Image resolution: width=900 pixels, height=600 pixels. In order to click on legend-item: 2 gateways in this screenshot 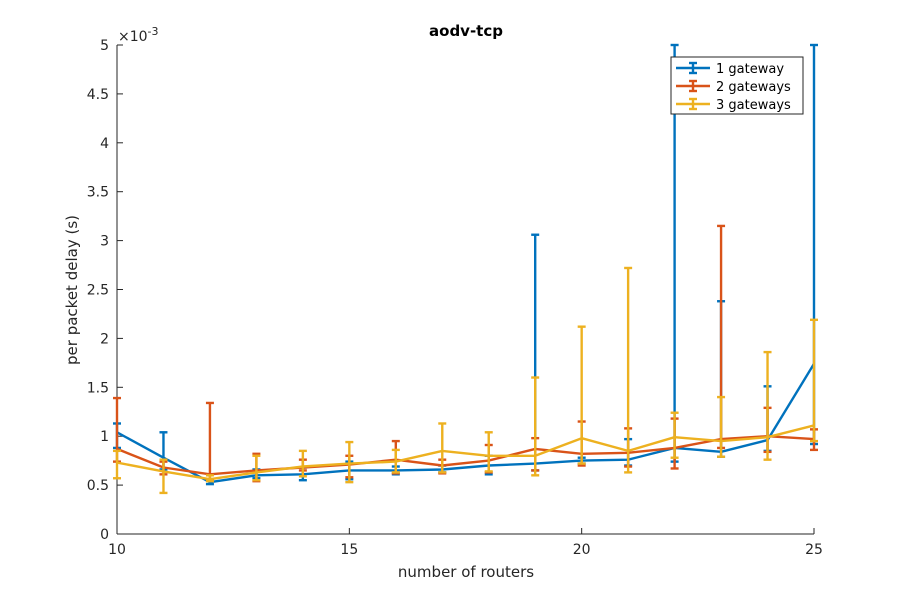, I will do `click(733, 87)`.